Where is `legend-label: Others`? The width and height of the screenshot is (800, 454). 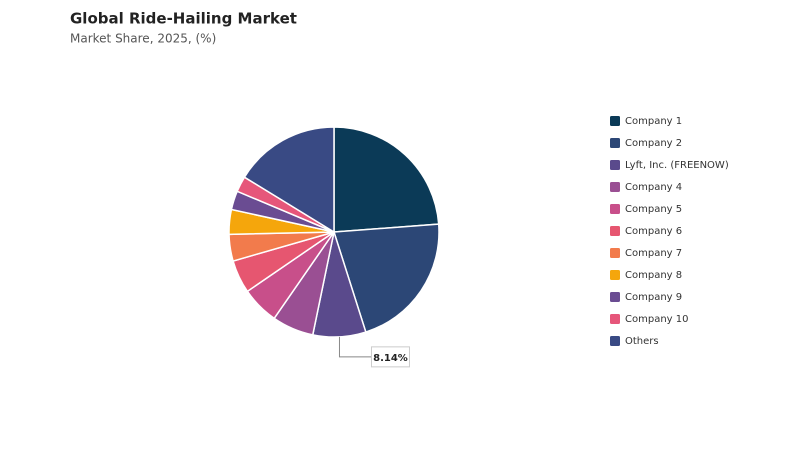
legend-label: Others is located at coordinates (642, 341).